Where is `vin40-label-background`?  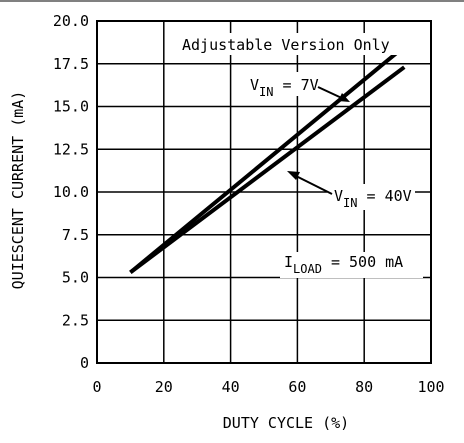
vin40-label-background is located at coordinates (371, 197).